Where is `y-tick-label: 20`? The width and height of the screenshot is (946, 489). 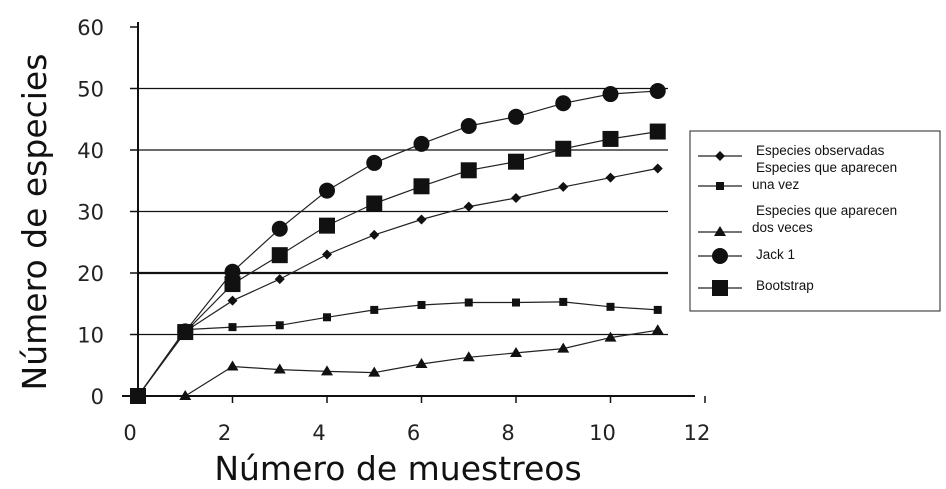
y-tick-label: 20 is located at coordinates (90, 274).